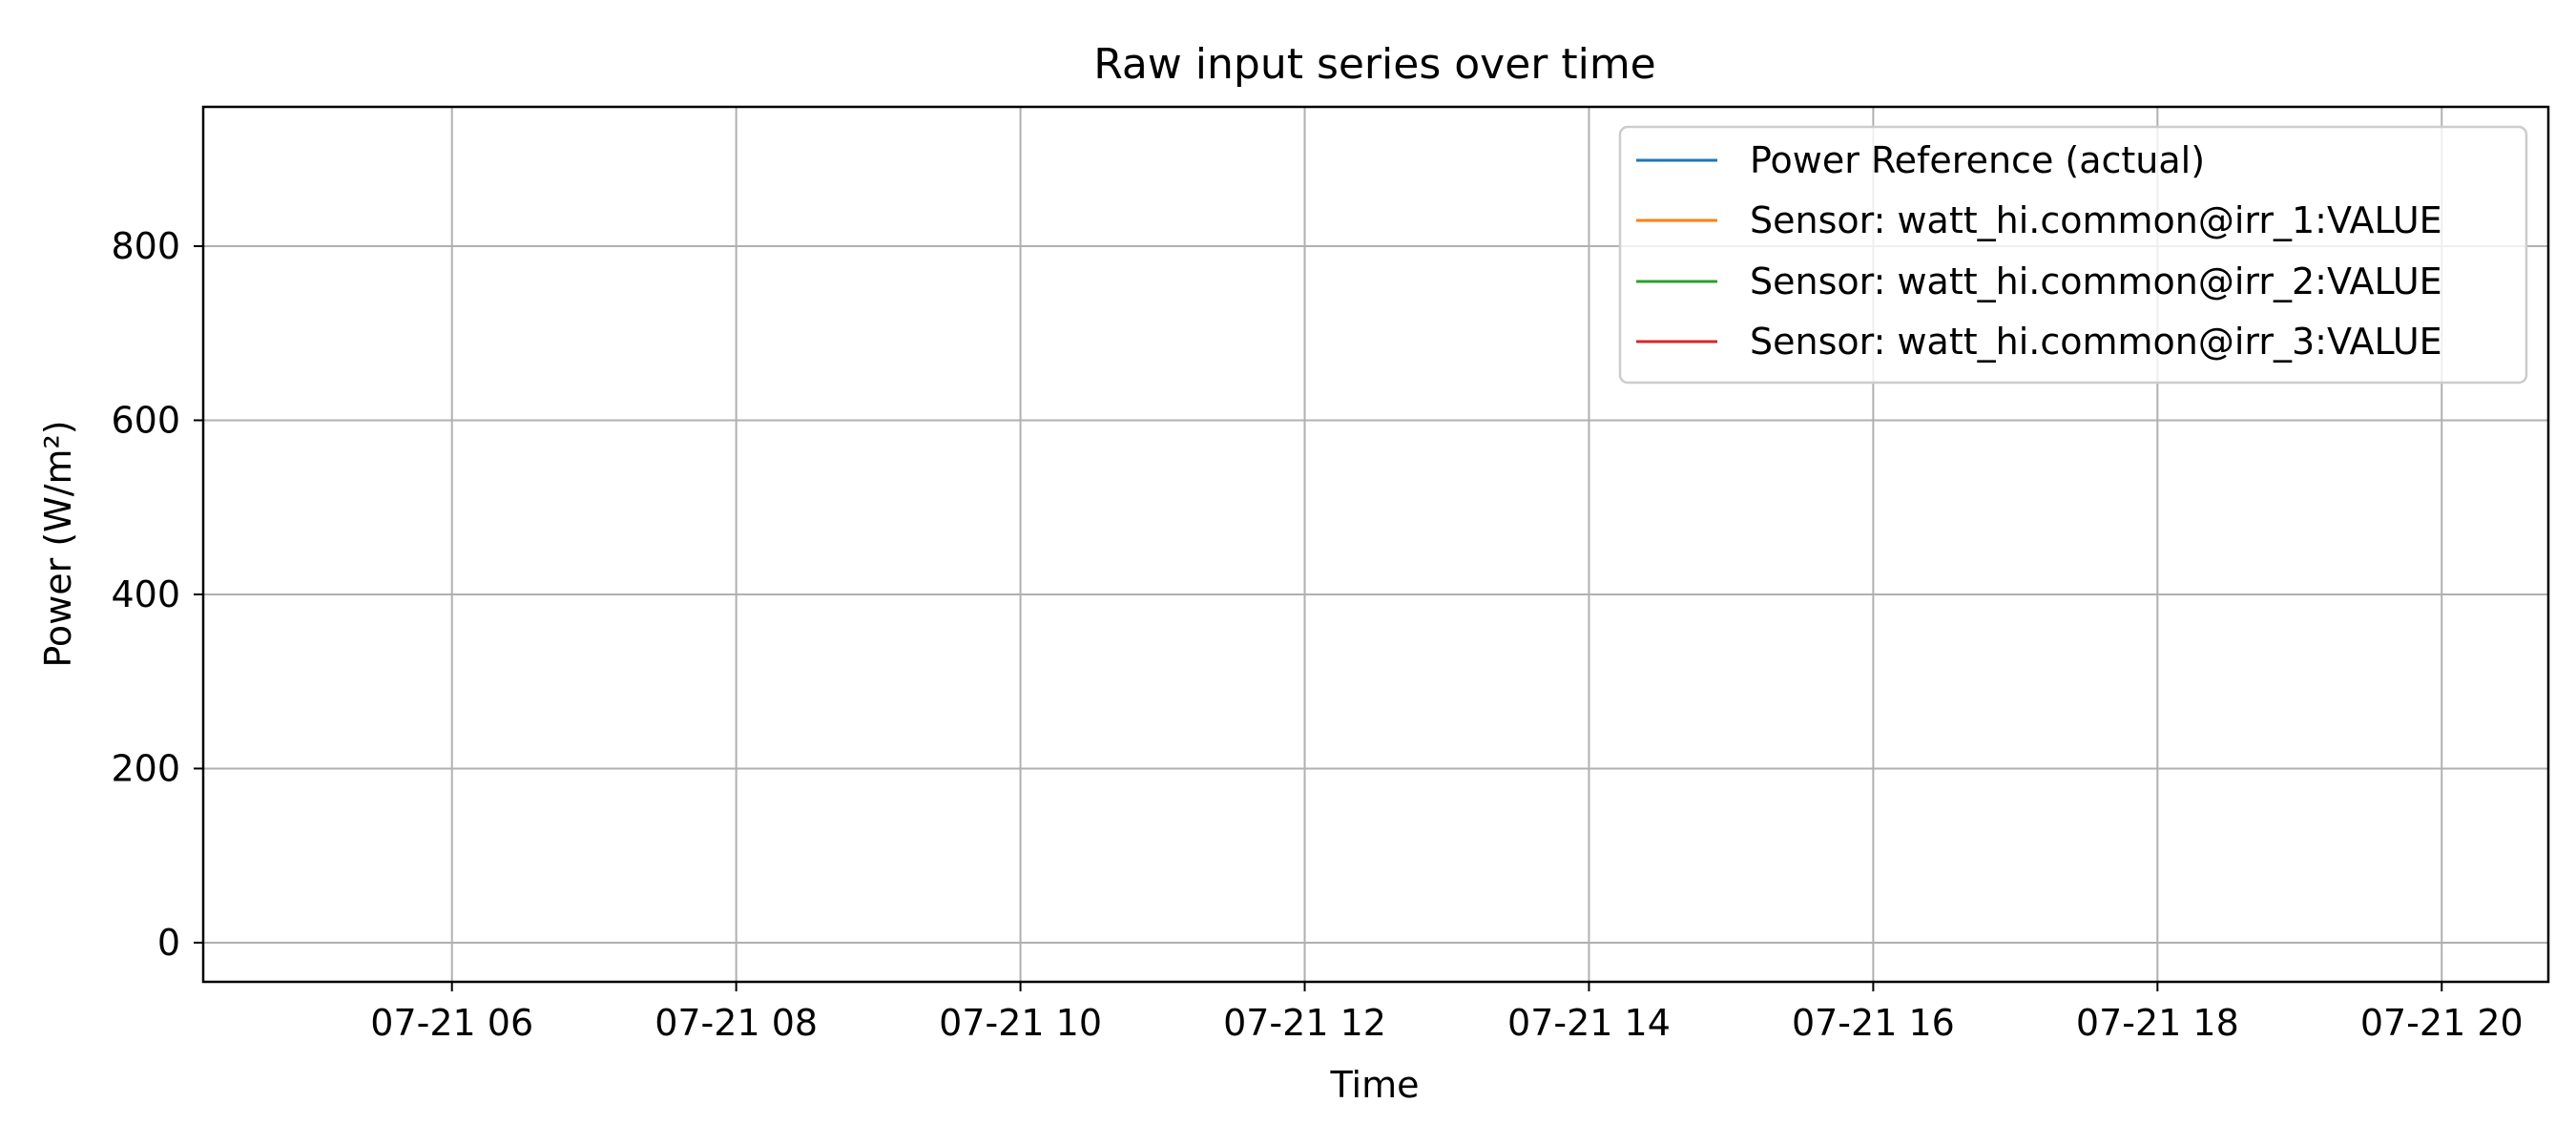 This screenshot has width=2576, height=1145. Describe the element at coordinates (1873, 1023) in the screenshot. I see `x-tick-label: 07-21 16` at that location.